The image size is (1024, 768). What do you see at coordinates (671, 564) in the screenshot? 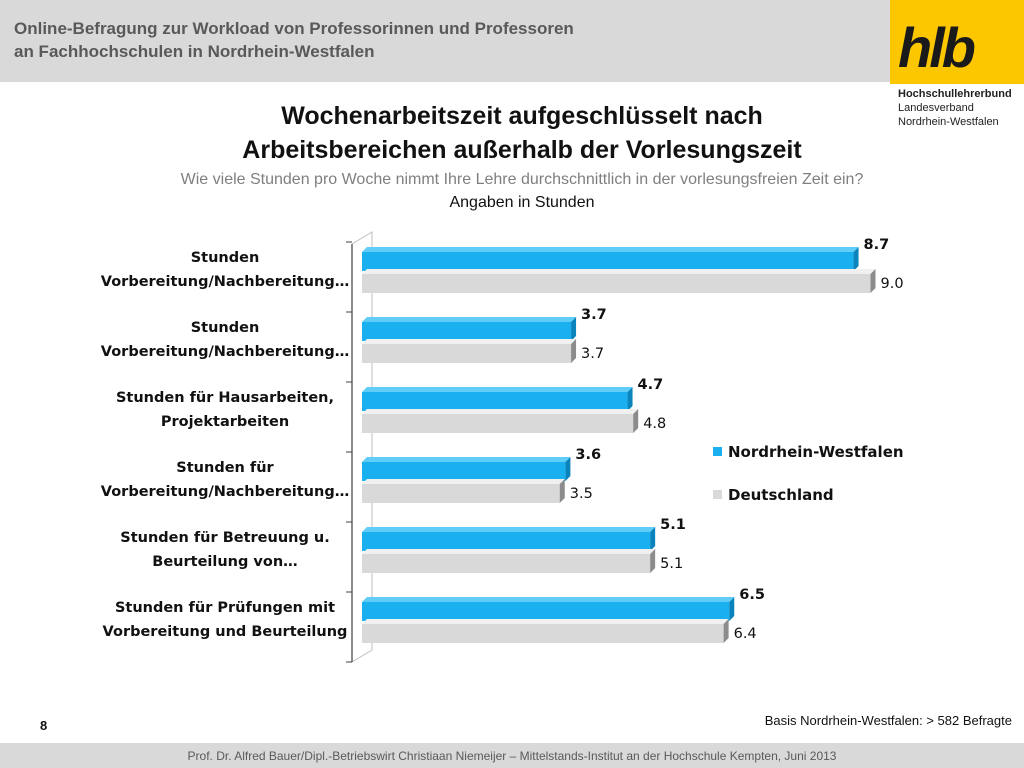
I see `data-label-de: 5.1` at bounding box center [671, 564].